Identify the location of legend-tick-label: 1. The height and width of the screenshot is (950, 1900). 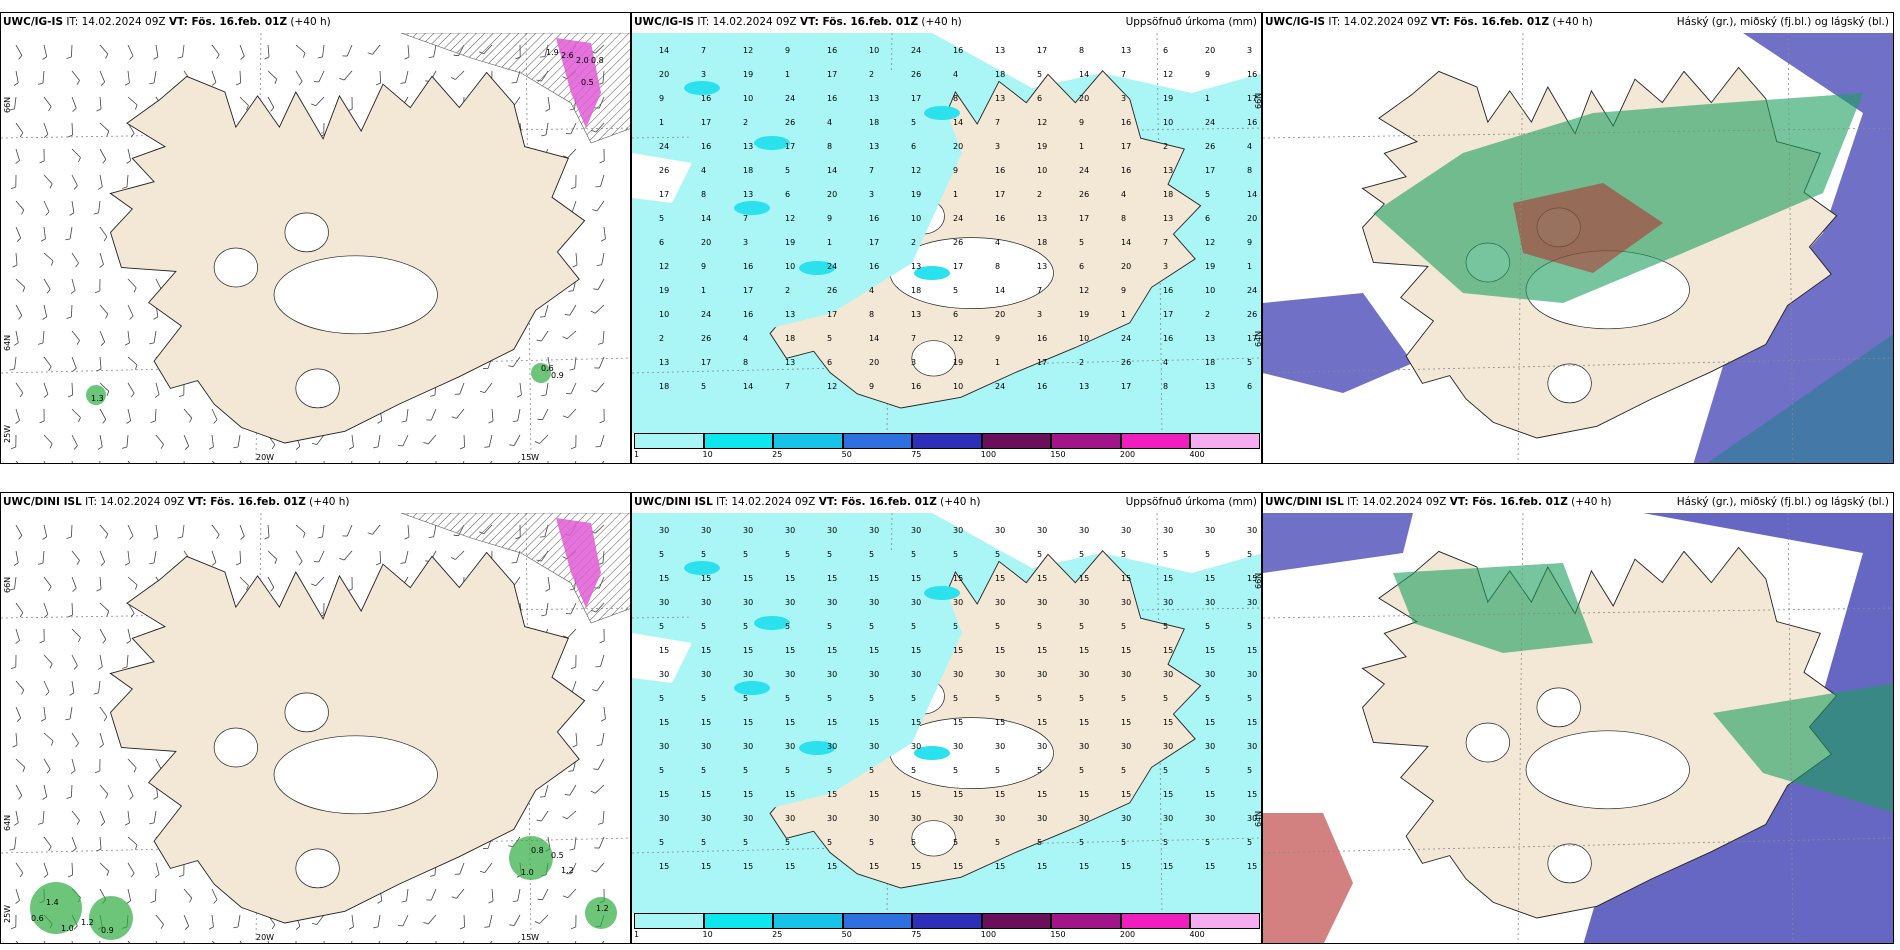
(637, 934).